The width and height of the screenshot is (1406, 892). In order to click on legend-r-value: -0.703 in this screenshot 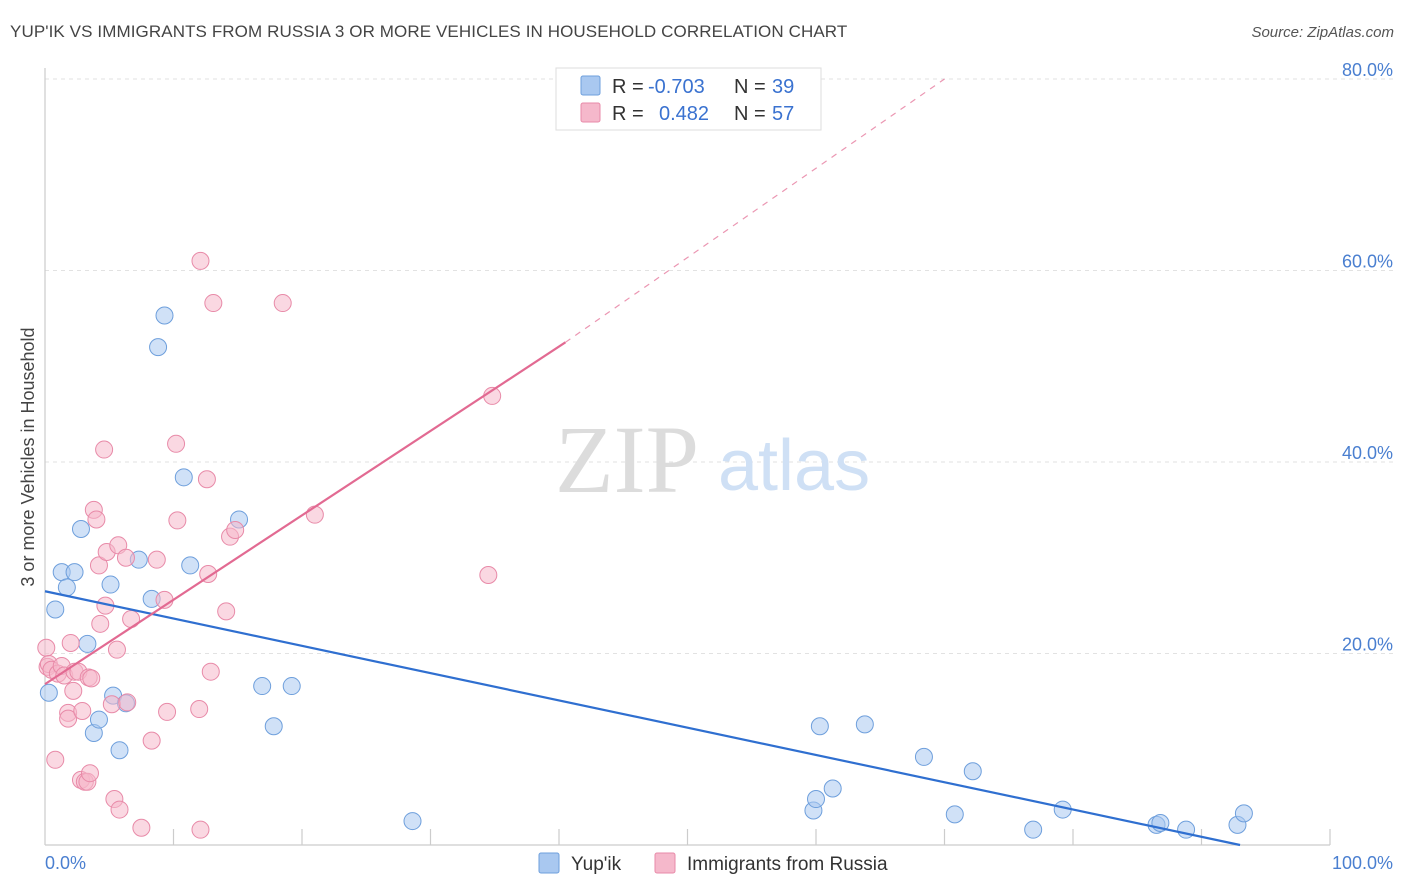, I will do `click(676, 87)`.